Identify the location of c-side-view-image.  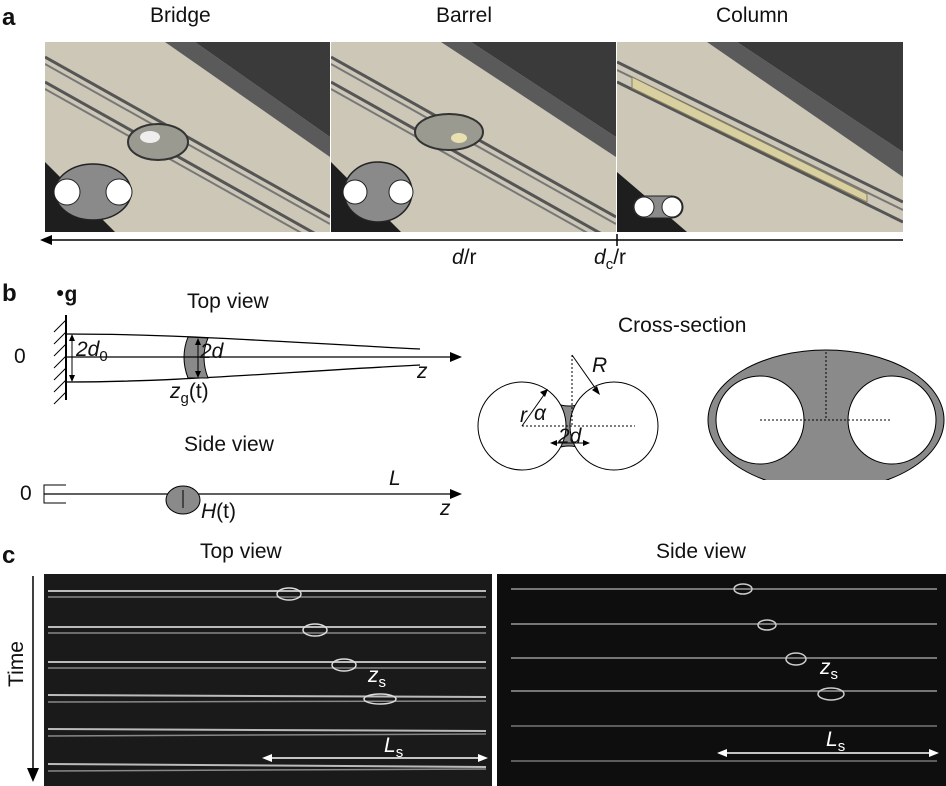
(721, 680).